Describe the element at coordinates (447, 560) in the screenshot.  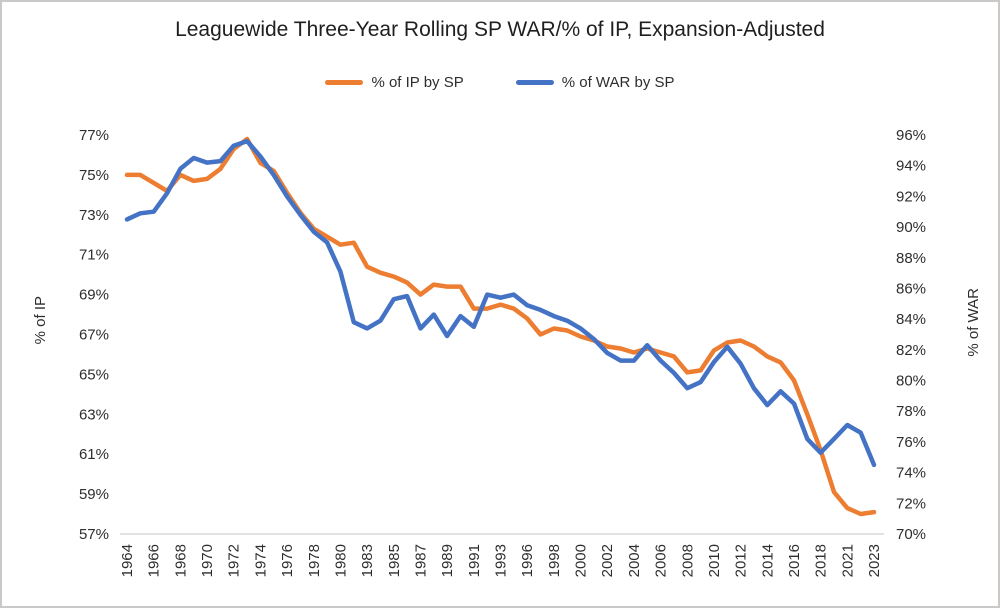
I see `x-axis-tick-label: 1989` at that location.